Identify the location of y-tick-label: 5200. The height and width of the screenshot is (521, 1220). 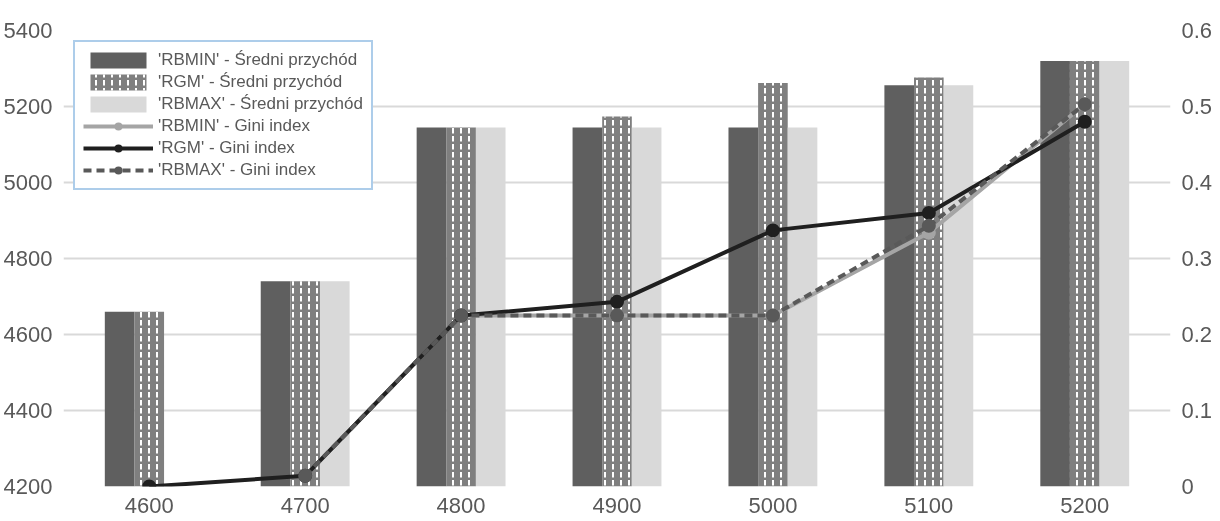
(28, 106).